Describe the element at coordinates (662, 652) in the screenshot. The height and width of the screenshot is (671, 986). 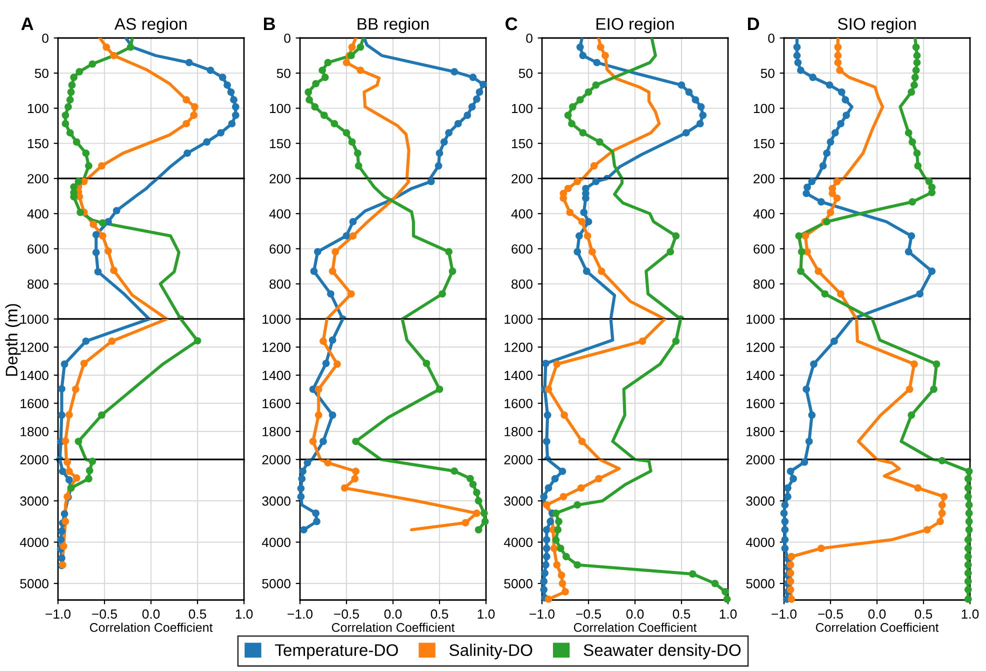
I see `legend-label: Seawater density-DO` at that location.